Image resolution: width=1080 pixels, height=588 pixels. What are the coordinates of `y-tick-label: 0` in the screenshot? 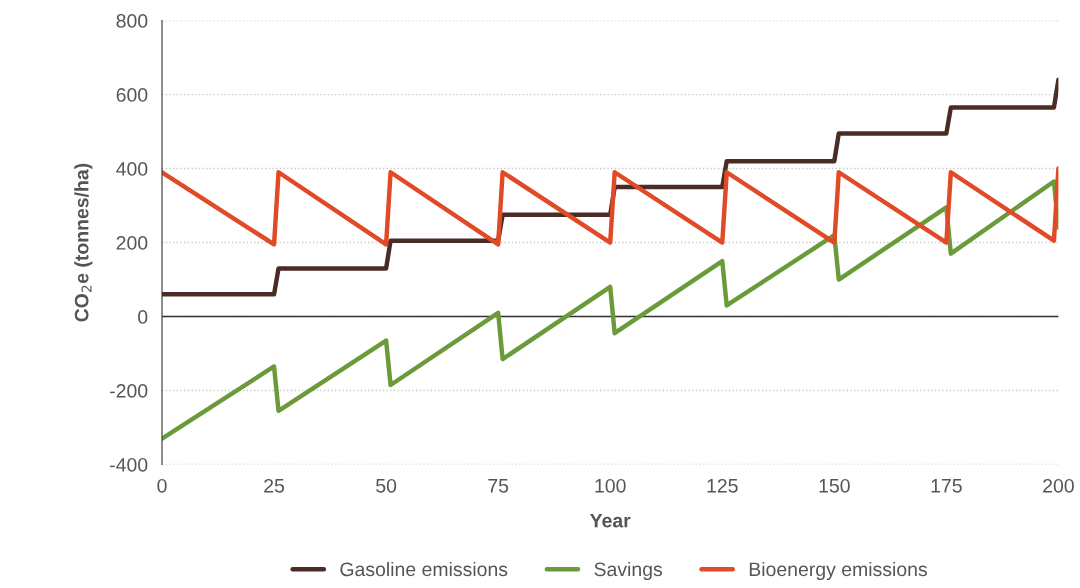 It's located at (143, 317).